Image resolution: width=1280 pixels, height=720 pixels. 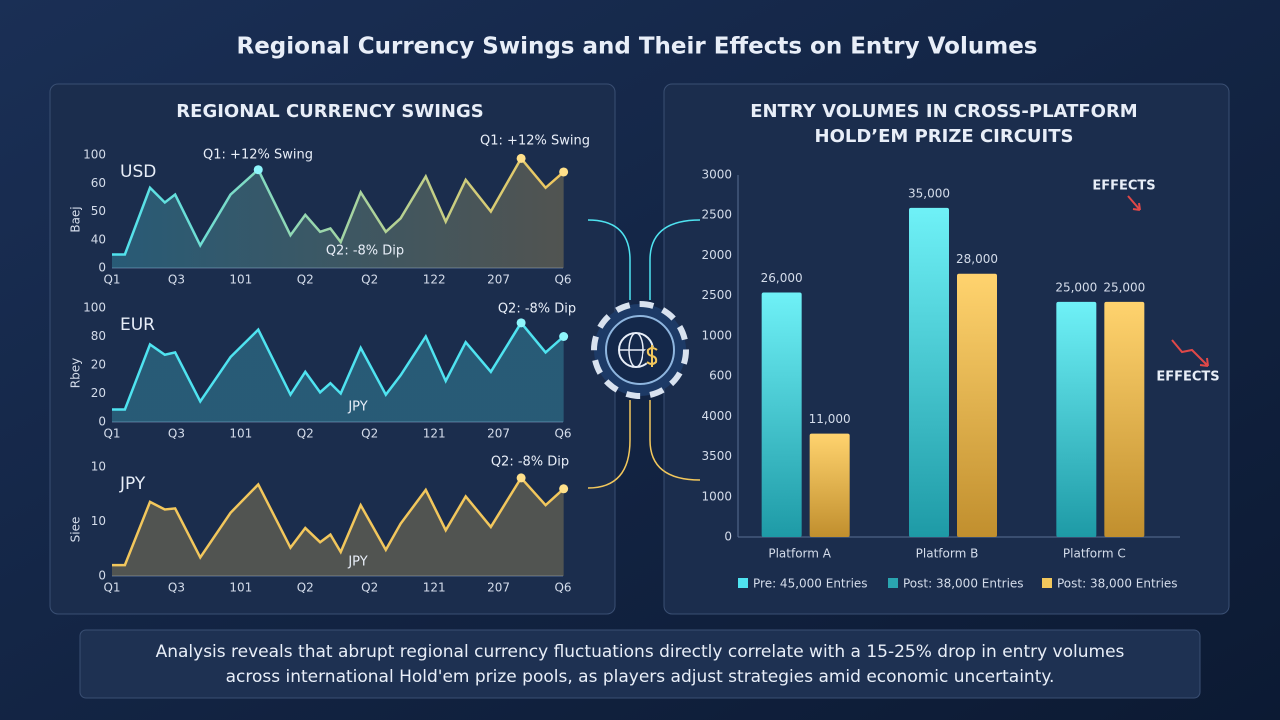 I want to click on y-tick-label: 60, so click(x=98, y=183).